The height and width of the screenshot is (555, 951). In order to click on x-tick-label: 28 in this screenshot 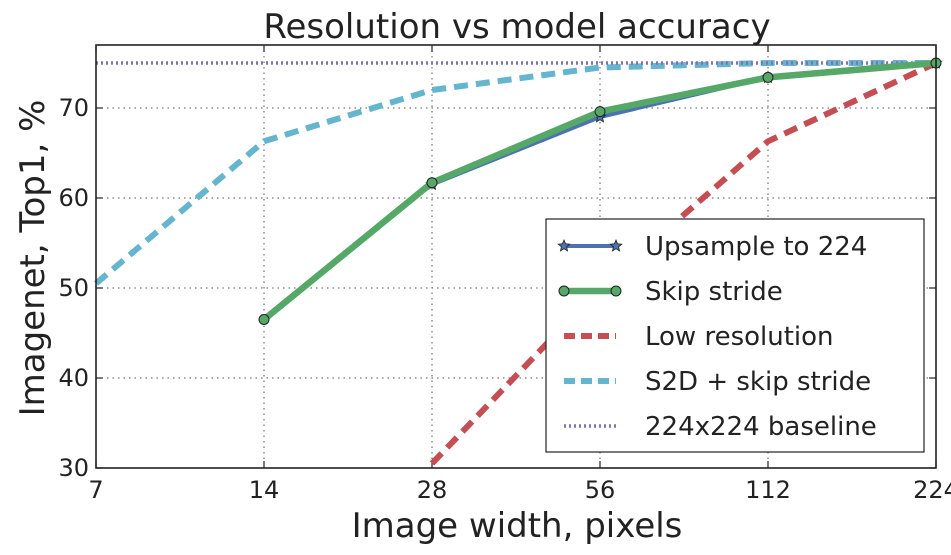, I will do `click(432, 490)`.